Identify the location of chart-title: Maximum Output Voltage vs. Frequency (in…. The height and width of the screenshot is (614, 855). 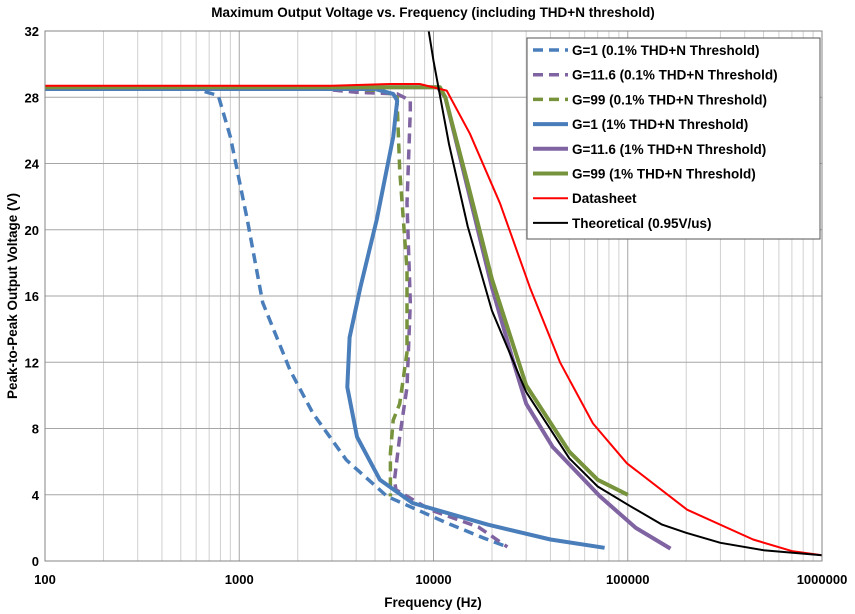
(432, 12).